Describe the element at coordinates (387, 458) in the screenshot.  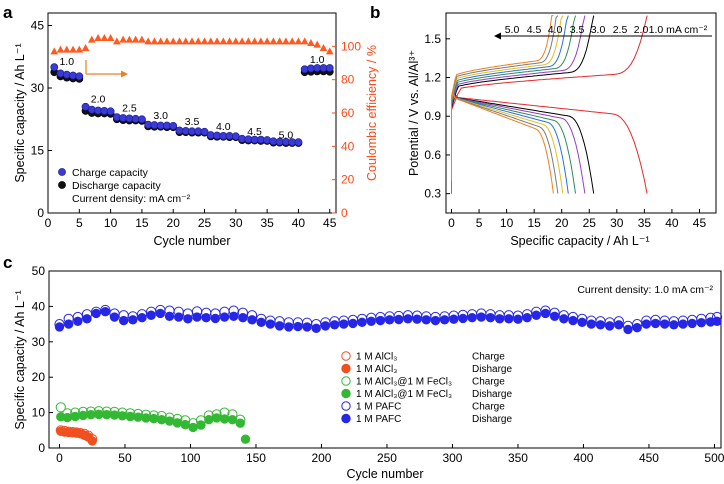
I see `c-xtick-label: 250` at that location.